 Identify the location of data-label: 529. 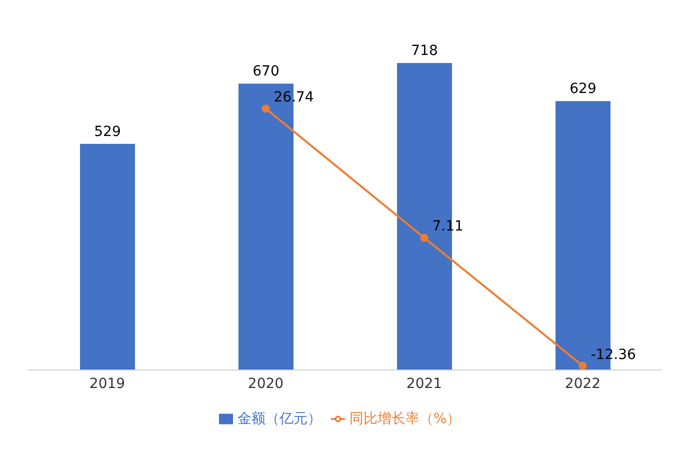
(107, 132).